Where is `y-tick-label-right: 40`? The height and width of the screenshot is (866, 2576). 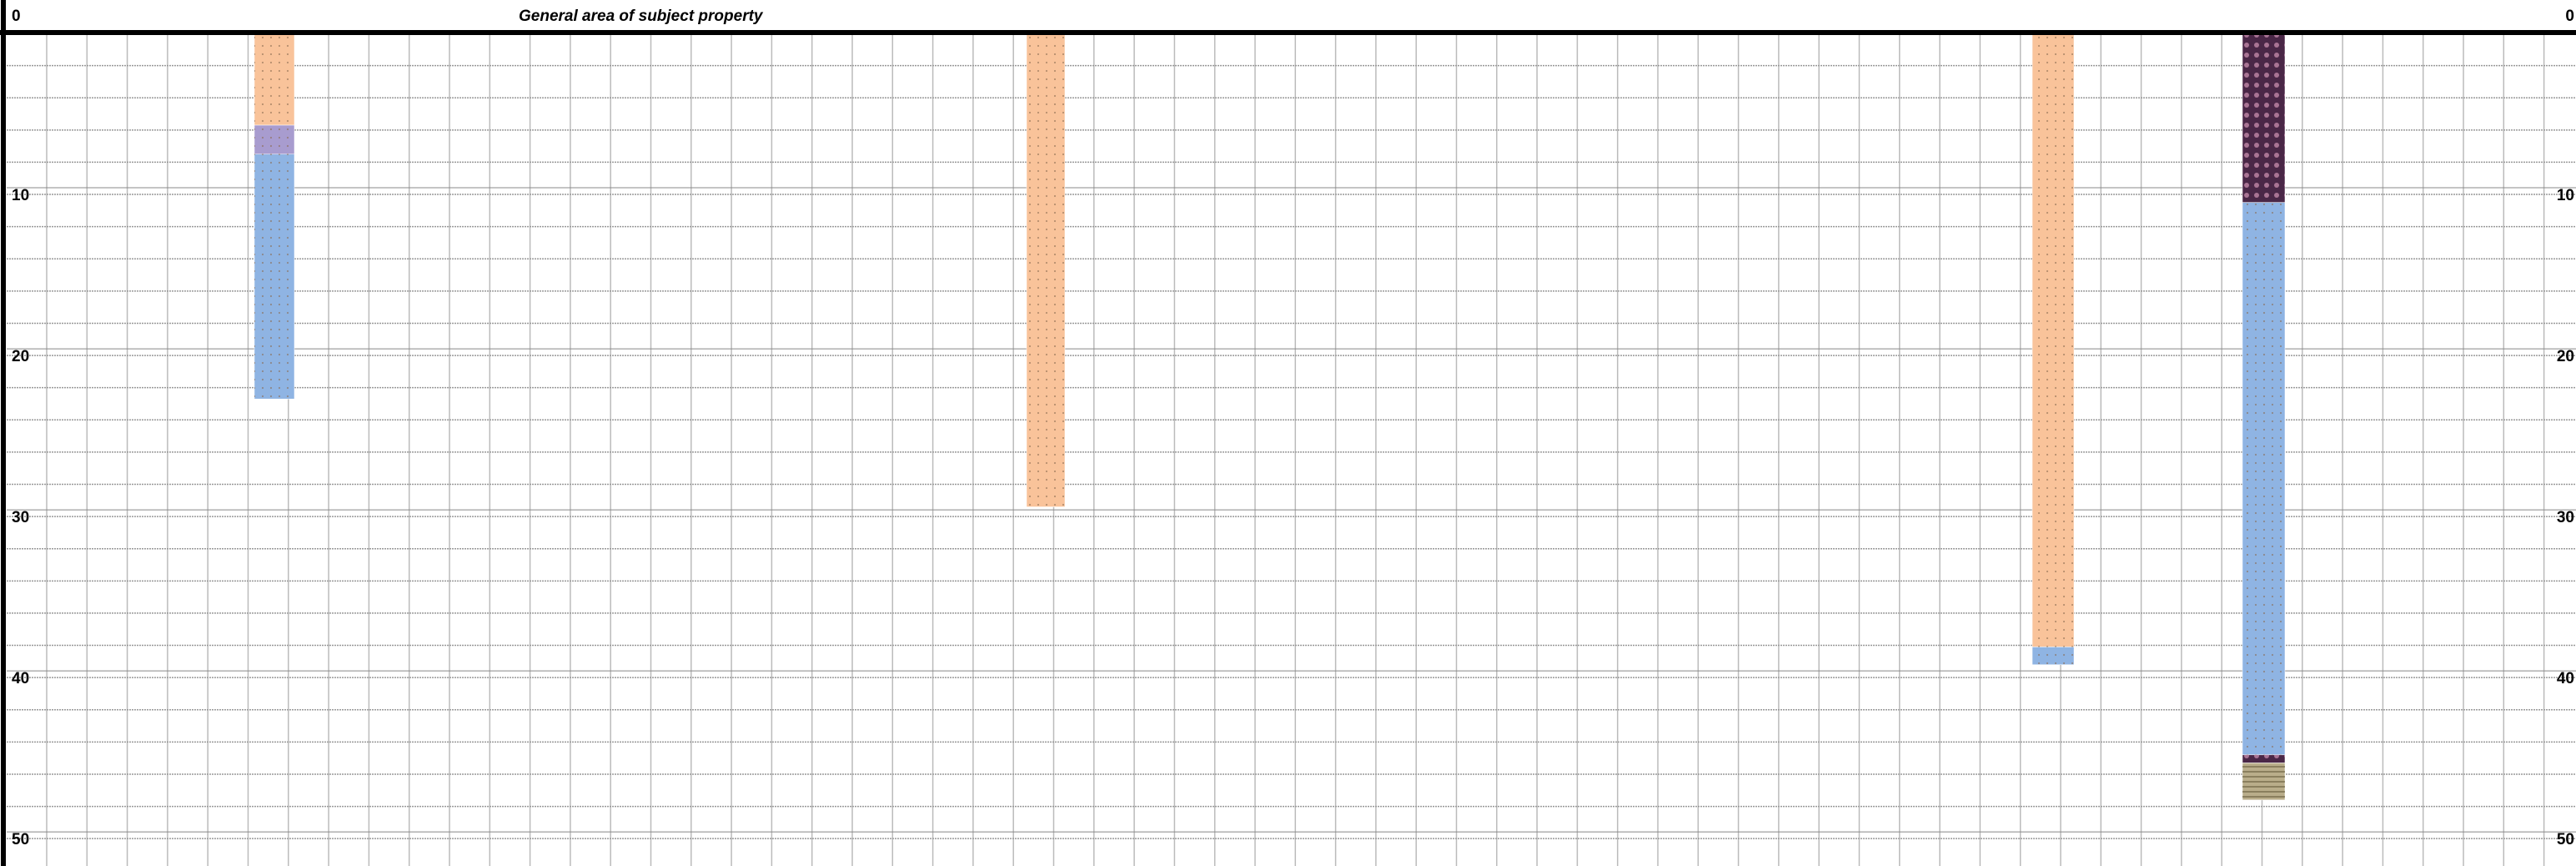
y-tick-label-right: 40 is located at coordinates (2565, 679).